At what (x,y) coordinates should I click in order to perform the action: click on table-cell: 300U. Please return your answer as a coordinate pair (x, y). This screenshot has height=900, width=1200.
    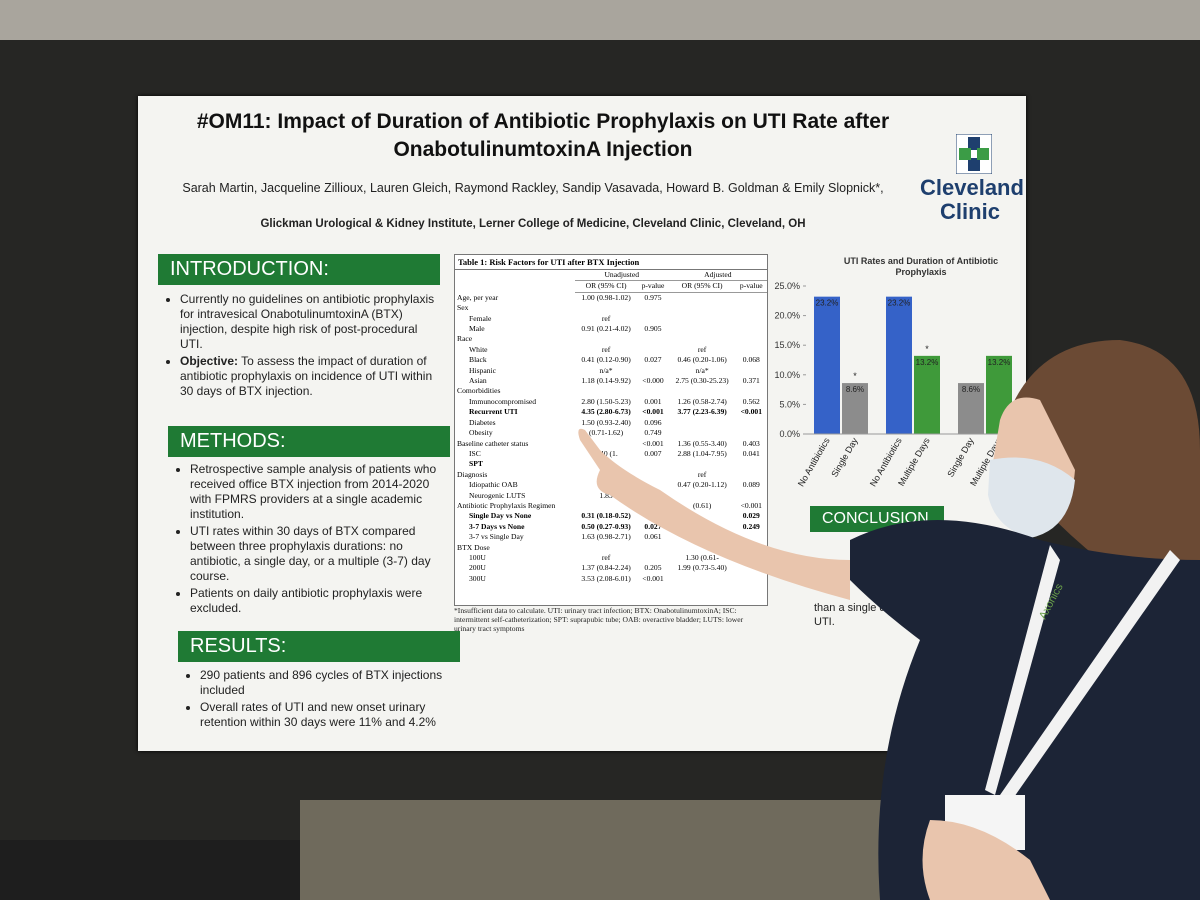
    Looking at the image, I should click on (477, 578).